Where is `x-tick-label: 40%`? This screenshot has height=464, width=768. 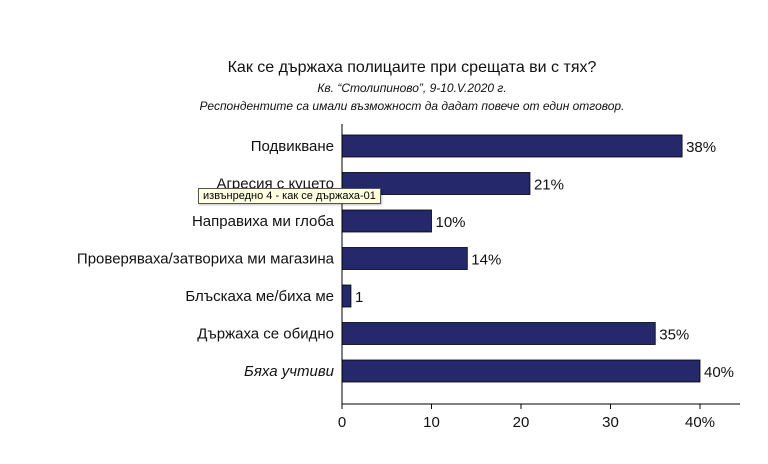
x-tick-label: 40% is located at coordinates (700, 422).